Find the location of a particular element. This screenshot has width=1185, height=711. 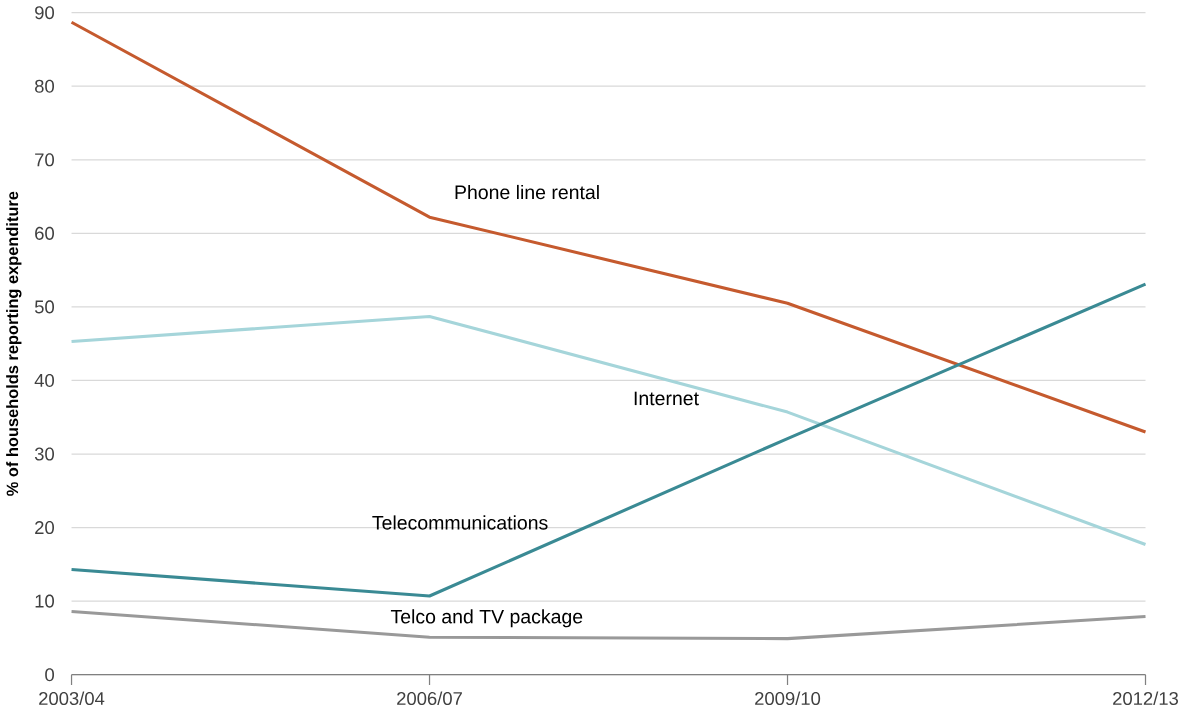

y-tick-label: 80 is located at coordinates (45, 86).